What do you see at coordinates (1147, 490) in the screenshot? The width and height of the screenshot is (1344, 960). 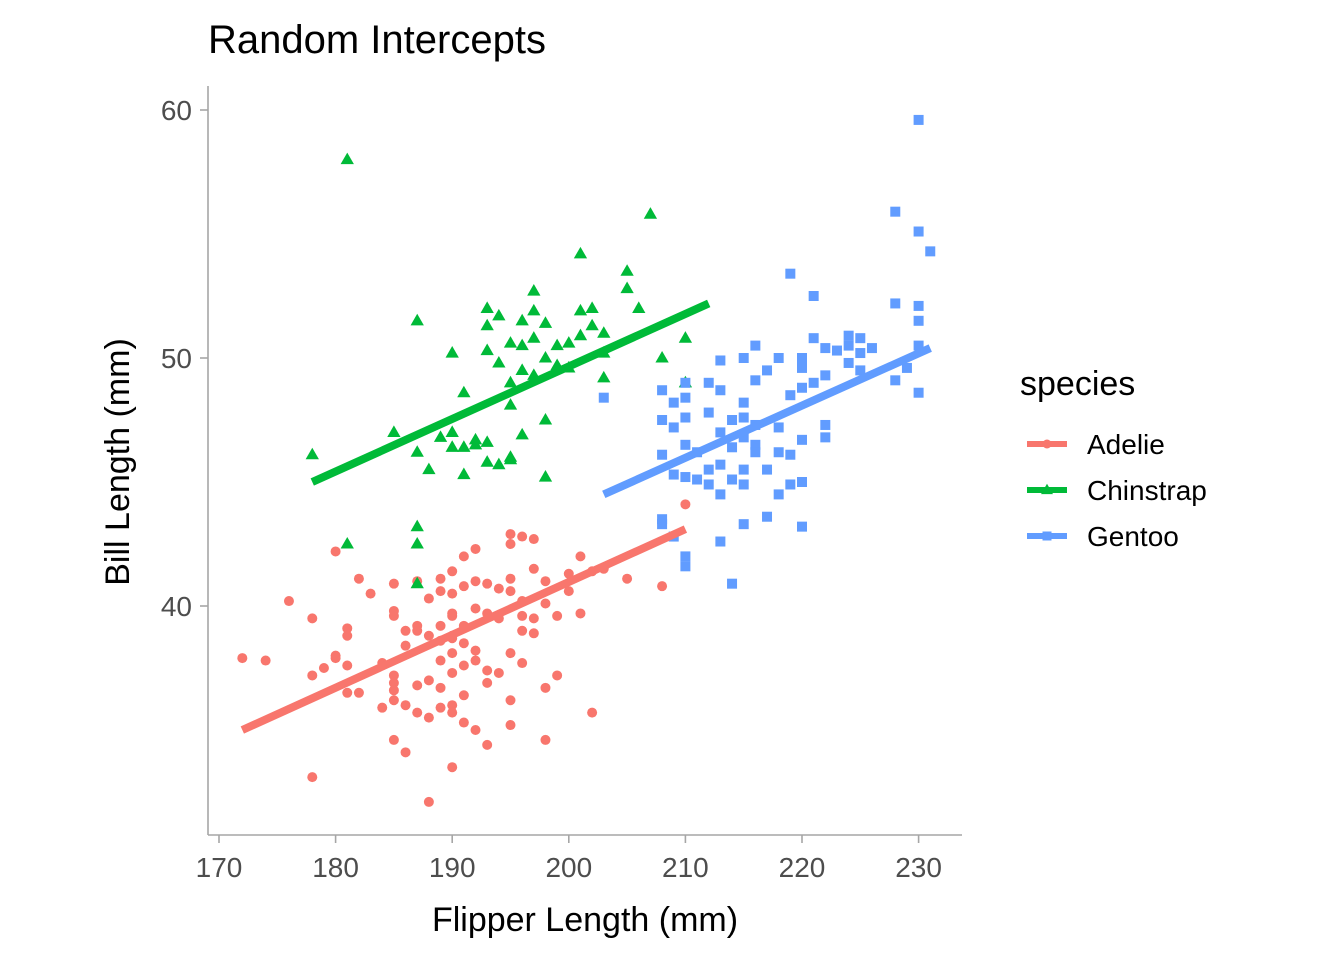 I see `legend-label-chinstrap: Chinstrap` at bounding box center [1147, 490].